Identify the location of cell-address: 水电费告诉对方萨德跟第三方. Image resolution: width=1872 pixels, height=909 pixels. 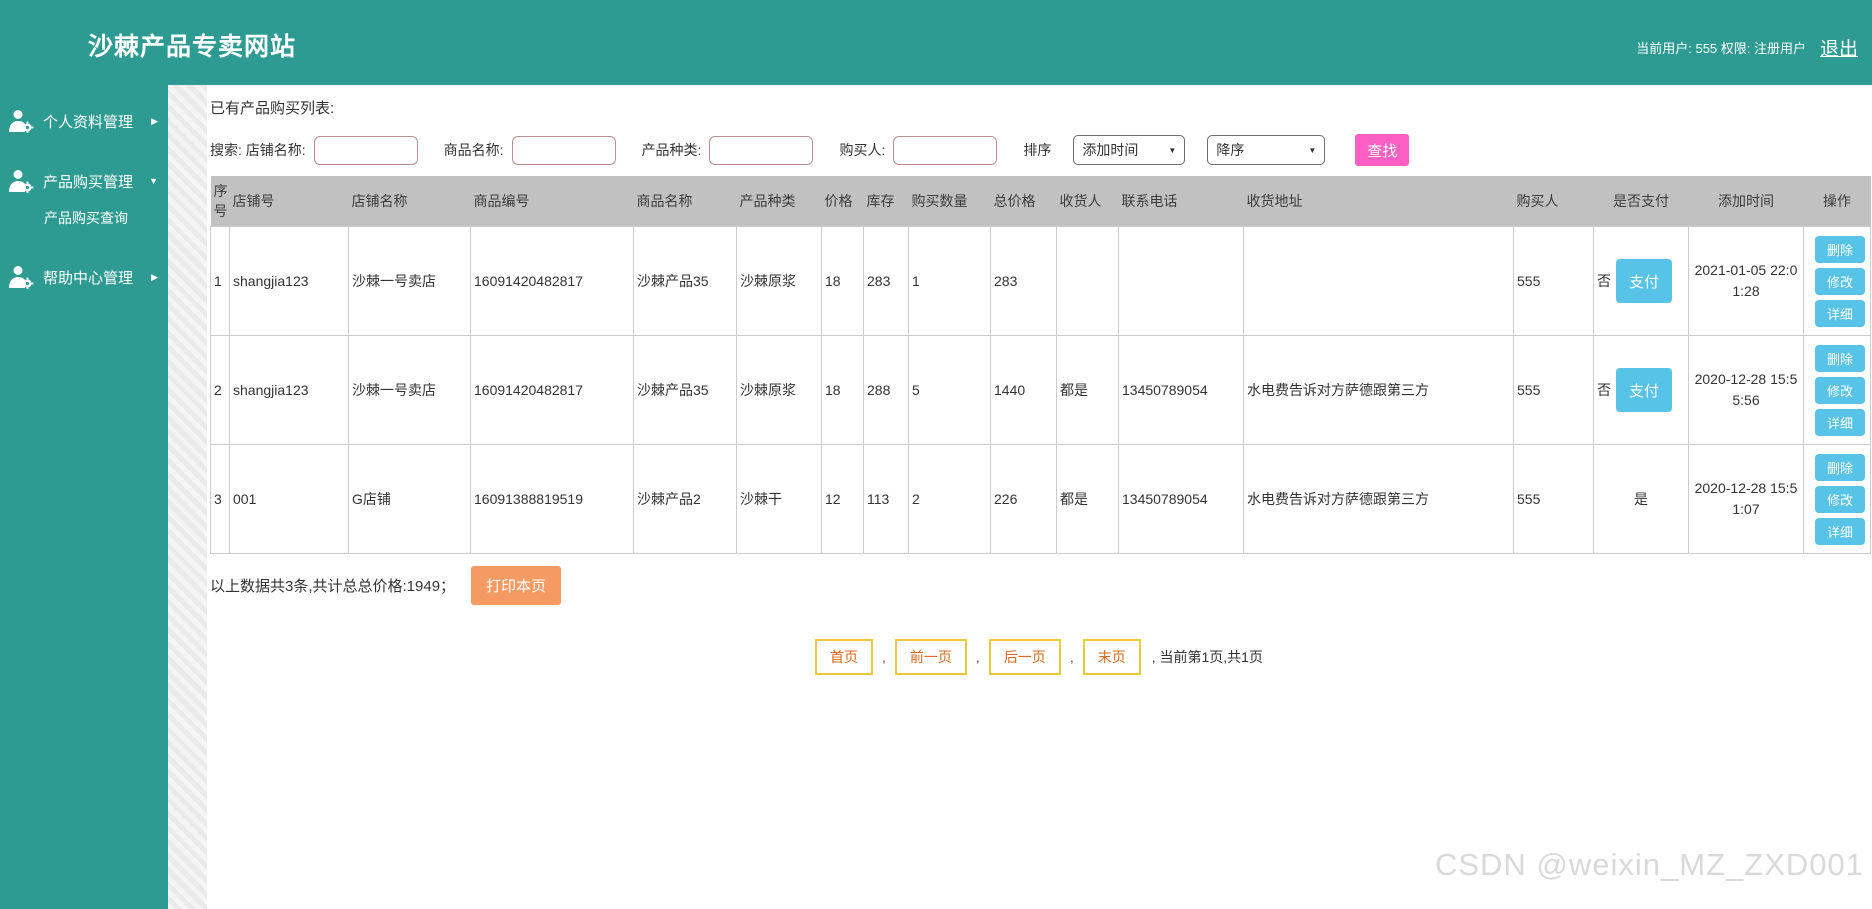
(1378, 390).